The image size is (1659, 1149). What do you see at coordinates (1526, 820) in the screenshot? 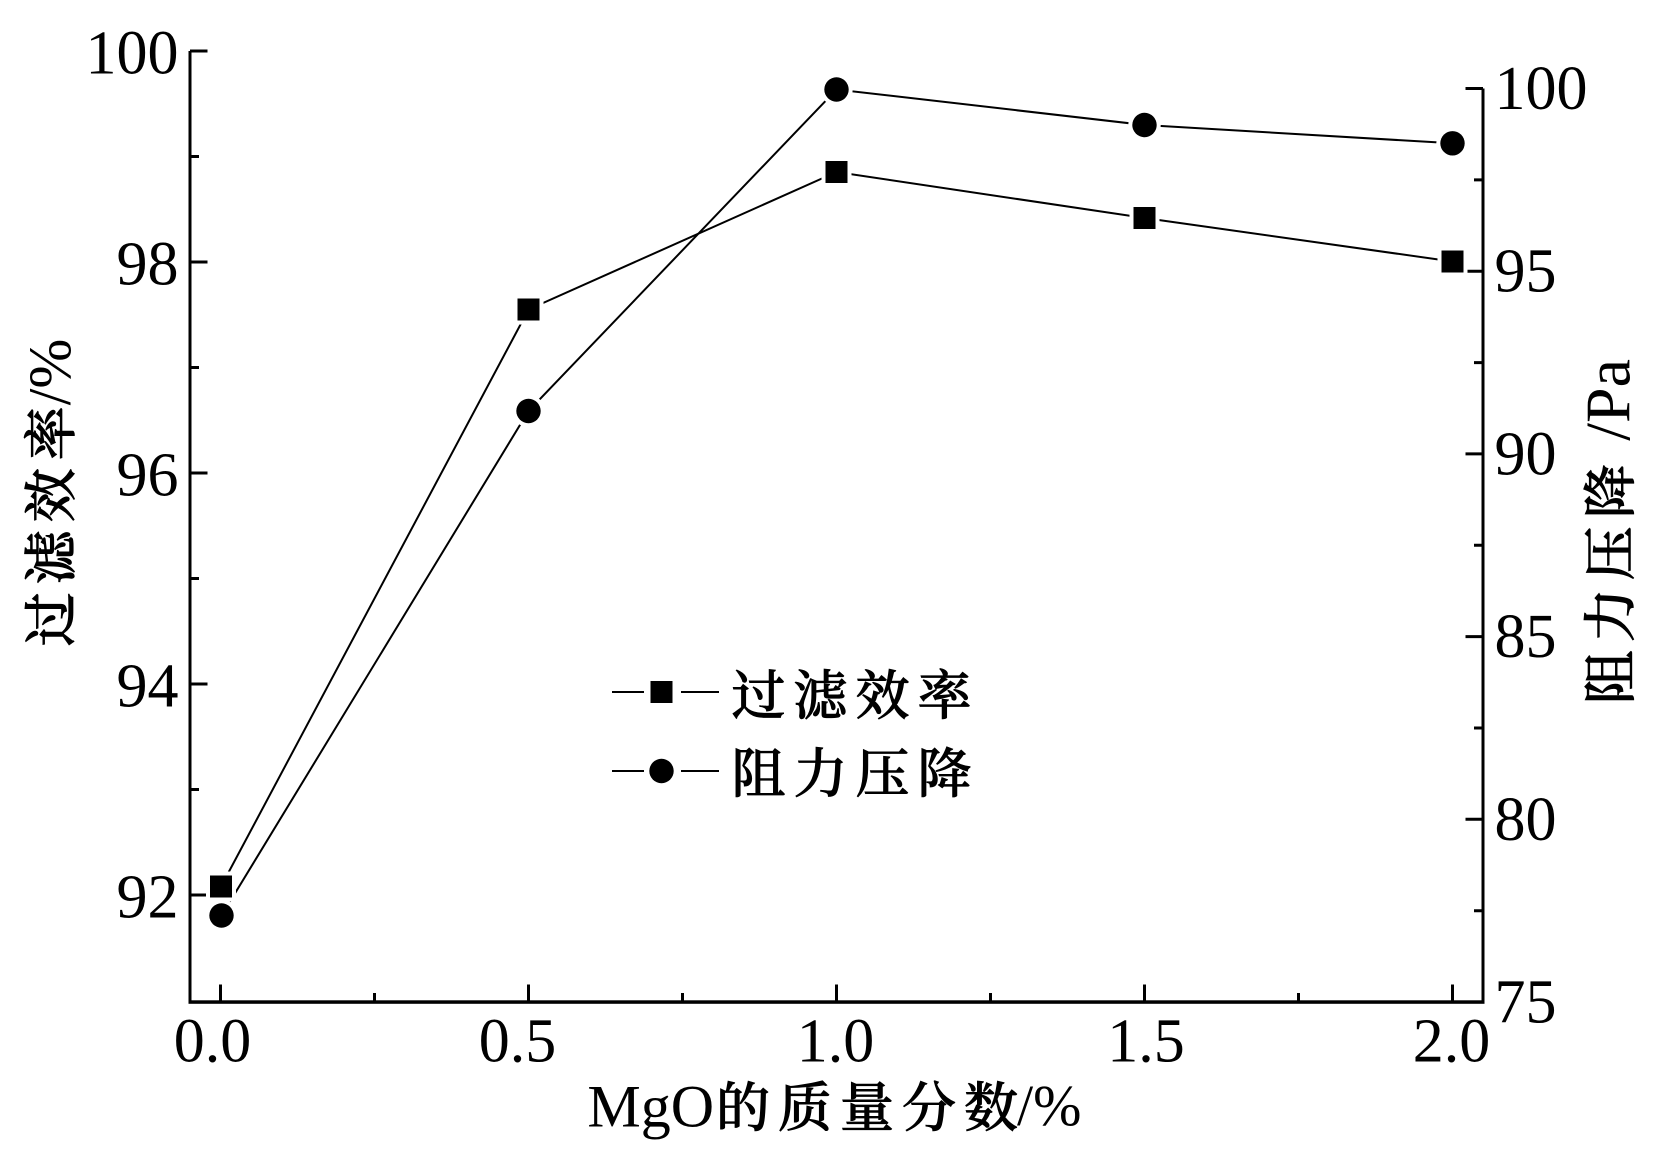
I see `svg-text: 80` at bounding box center [1526, 820].